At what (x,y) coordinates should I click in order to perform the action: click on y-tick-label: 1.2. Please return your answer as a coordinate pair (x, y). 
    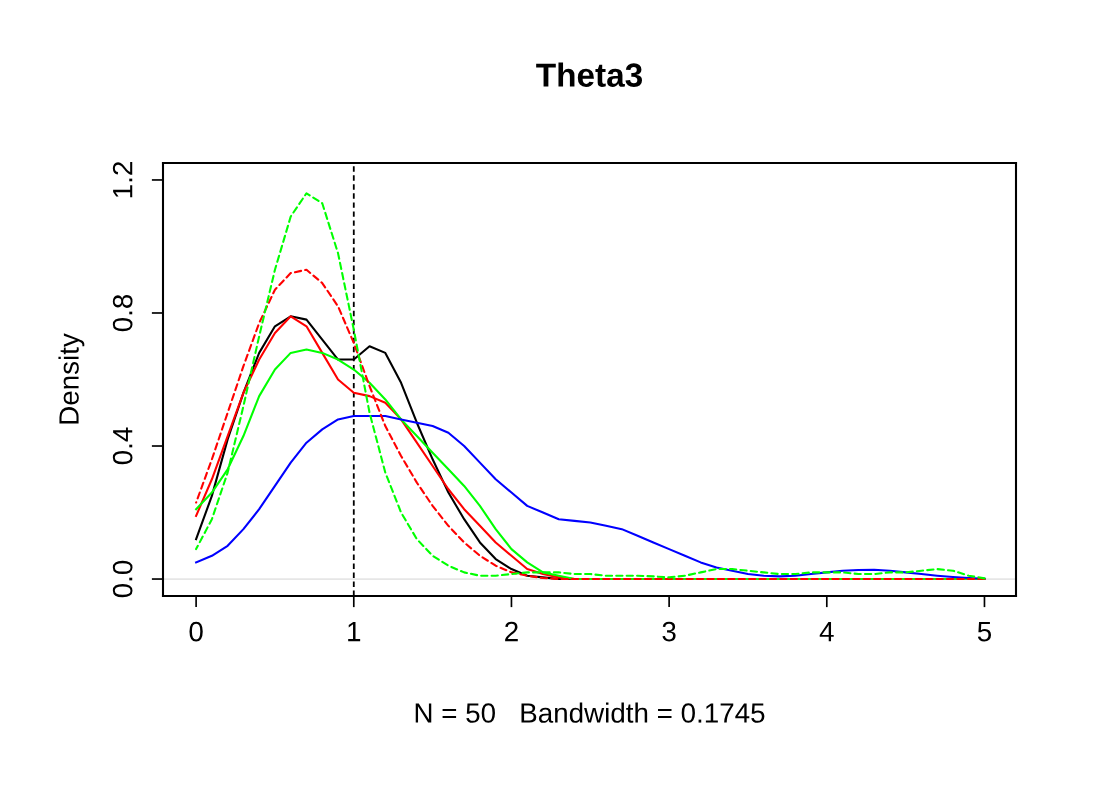
    Looking at the image, I should click on (122, 180).